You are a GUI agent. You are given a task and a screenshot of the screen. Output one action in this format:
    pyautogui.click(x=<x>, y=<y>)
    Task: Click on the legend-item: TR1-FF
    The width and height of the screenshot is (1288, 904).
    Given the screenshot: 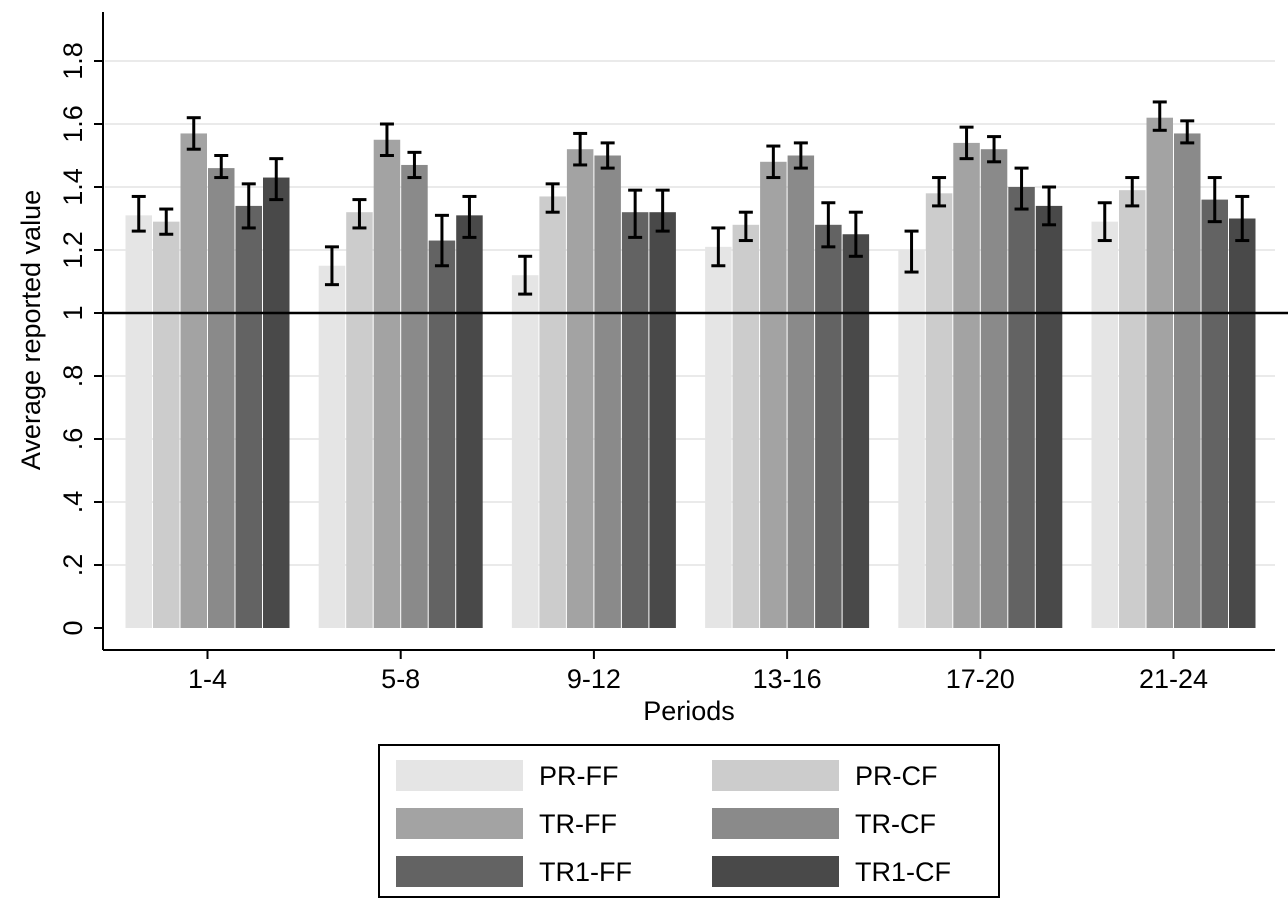 What is the action you would take?
    pyautogui.click(x=514, y=871)
    